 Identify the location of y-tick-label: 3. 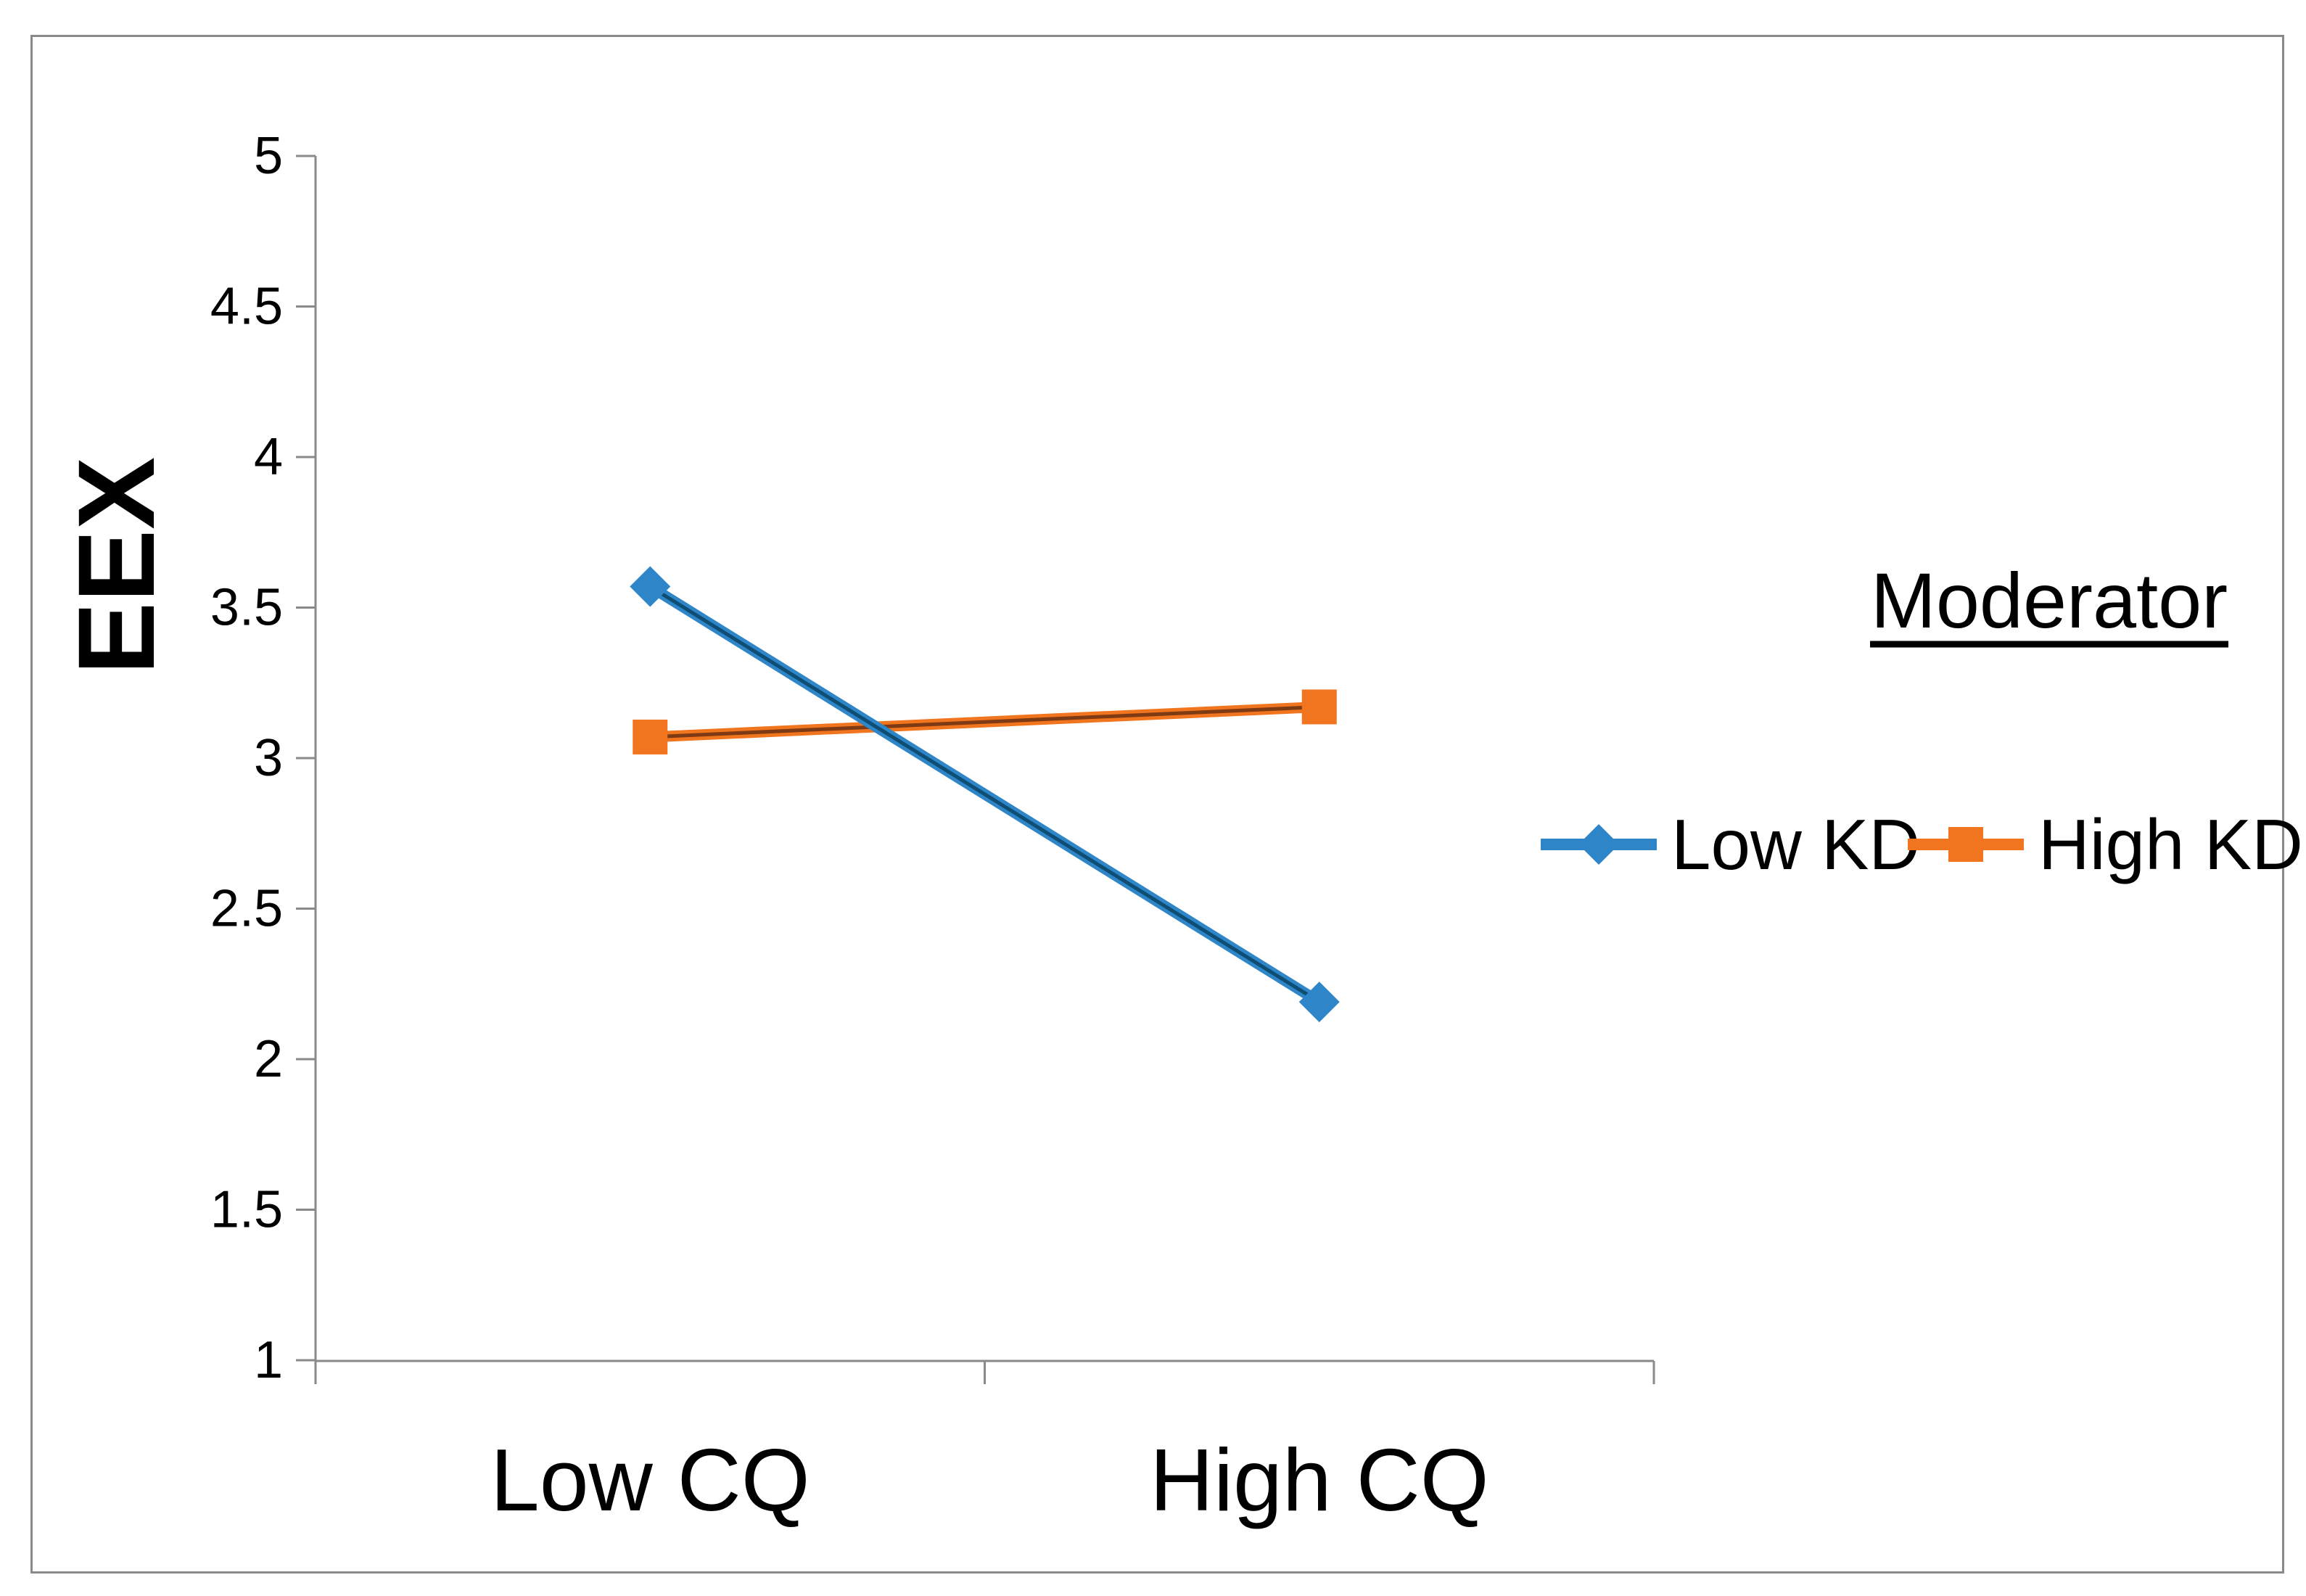
(268, 758).